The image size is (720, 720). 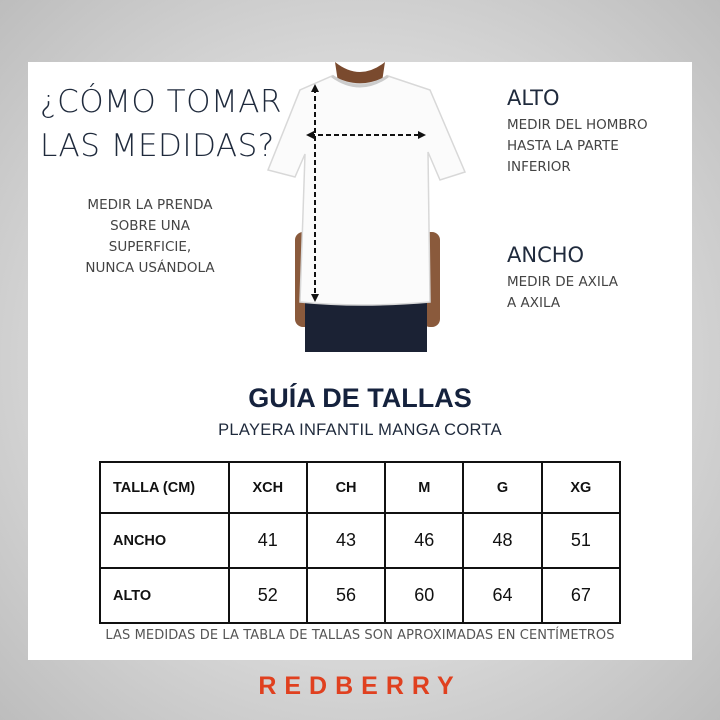 I want to click on alto-title: ALTO, so click(x=533, y=98).